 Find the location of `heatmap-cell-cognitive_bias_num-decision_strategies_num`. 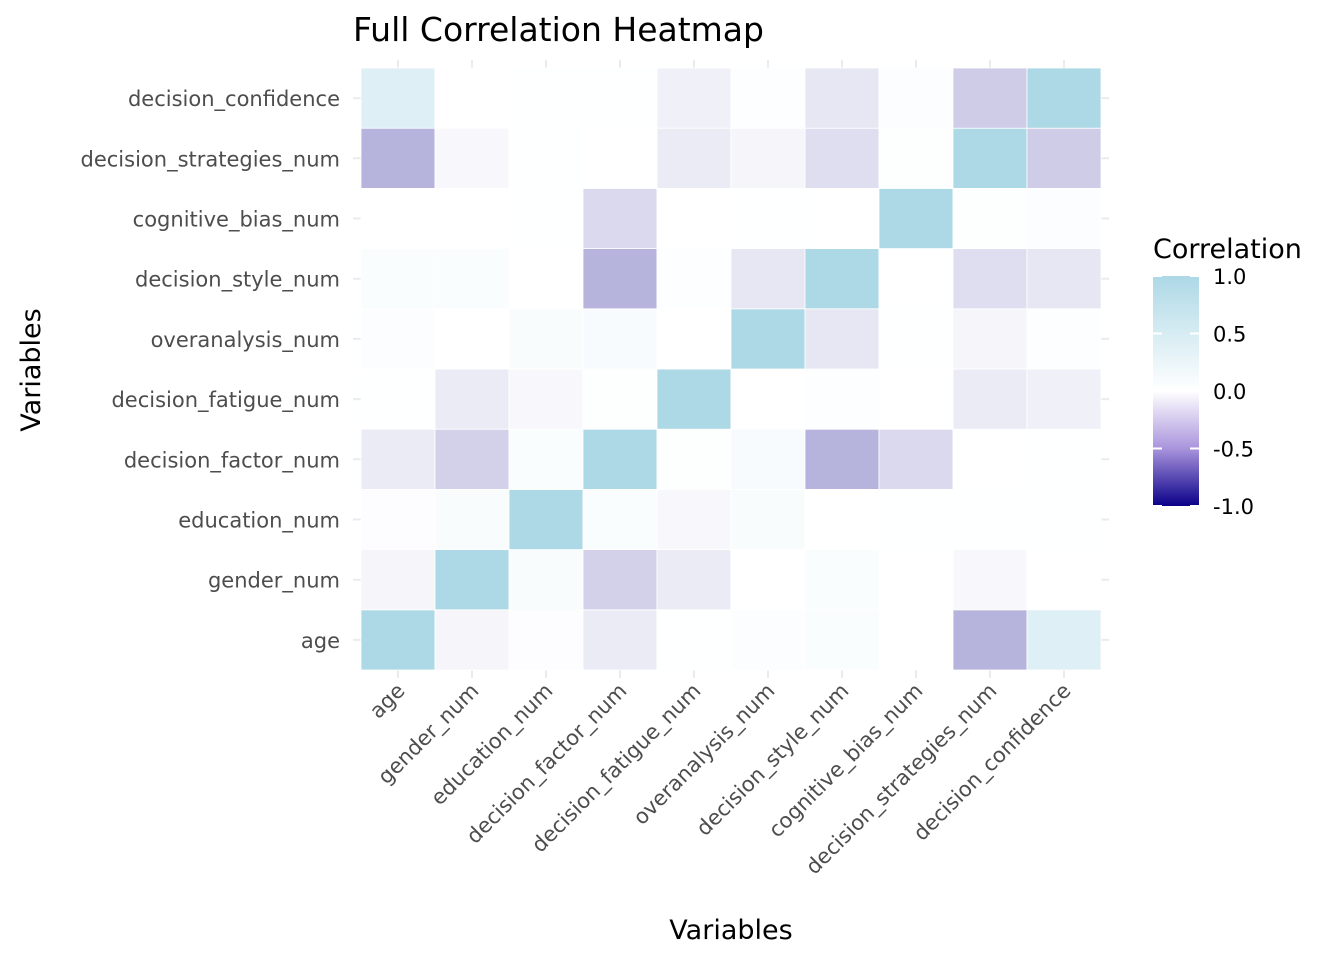

heatmap-cell-cognitive_bias_num-decision_strategies_num is located at coordinates (990, 218).